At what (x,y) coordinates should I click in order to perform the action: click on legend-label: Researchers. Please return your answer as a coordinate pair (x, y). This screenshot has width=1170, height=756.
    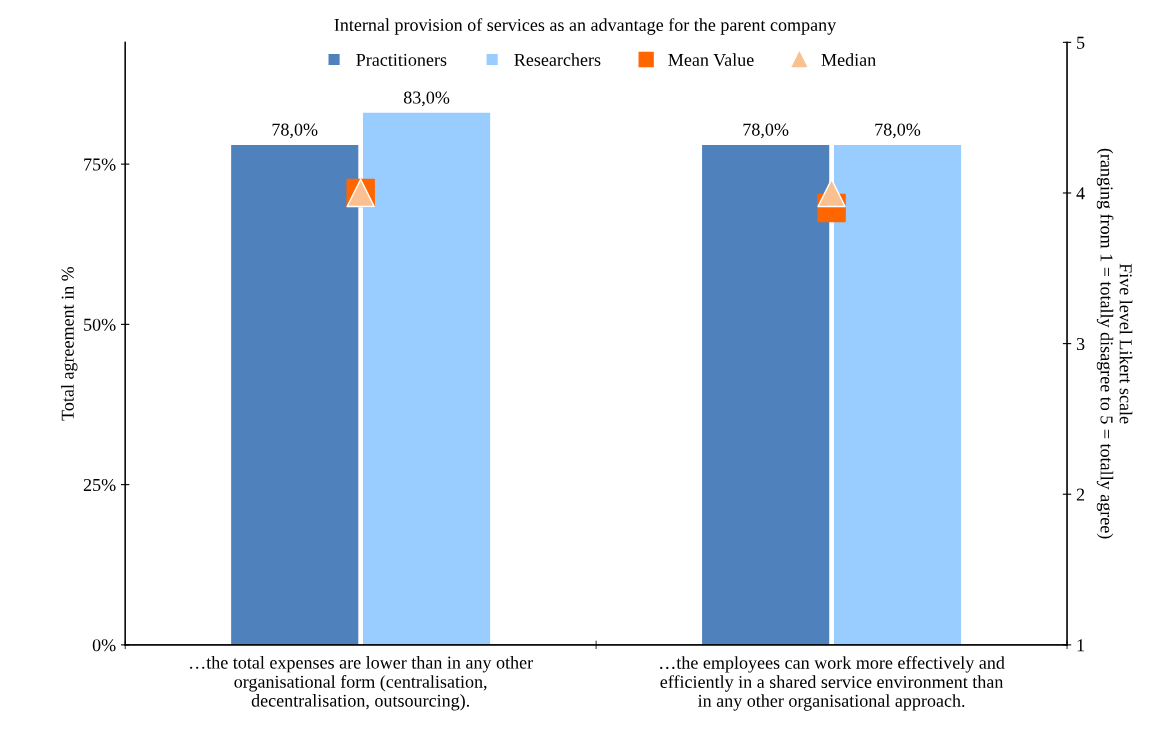
    Looking at the image, I should click on (557, 59).